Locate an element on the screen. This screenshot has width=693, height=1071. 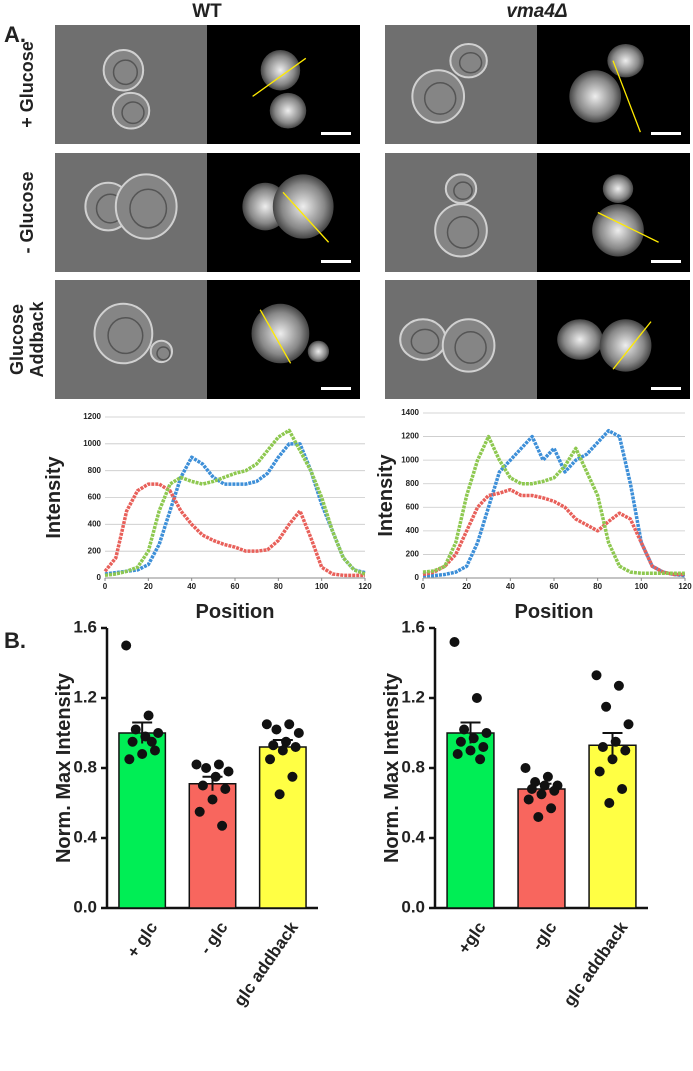
x-tick-label: glc addback is located at coordinates (596, 964).